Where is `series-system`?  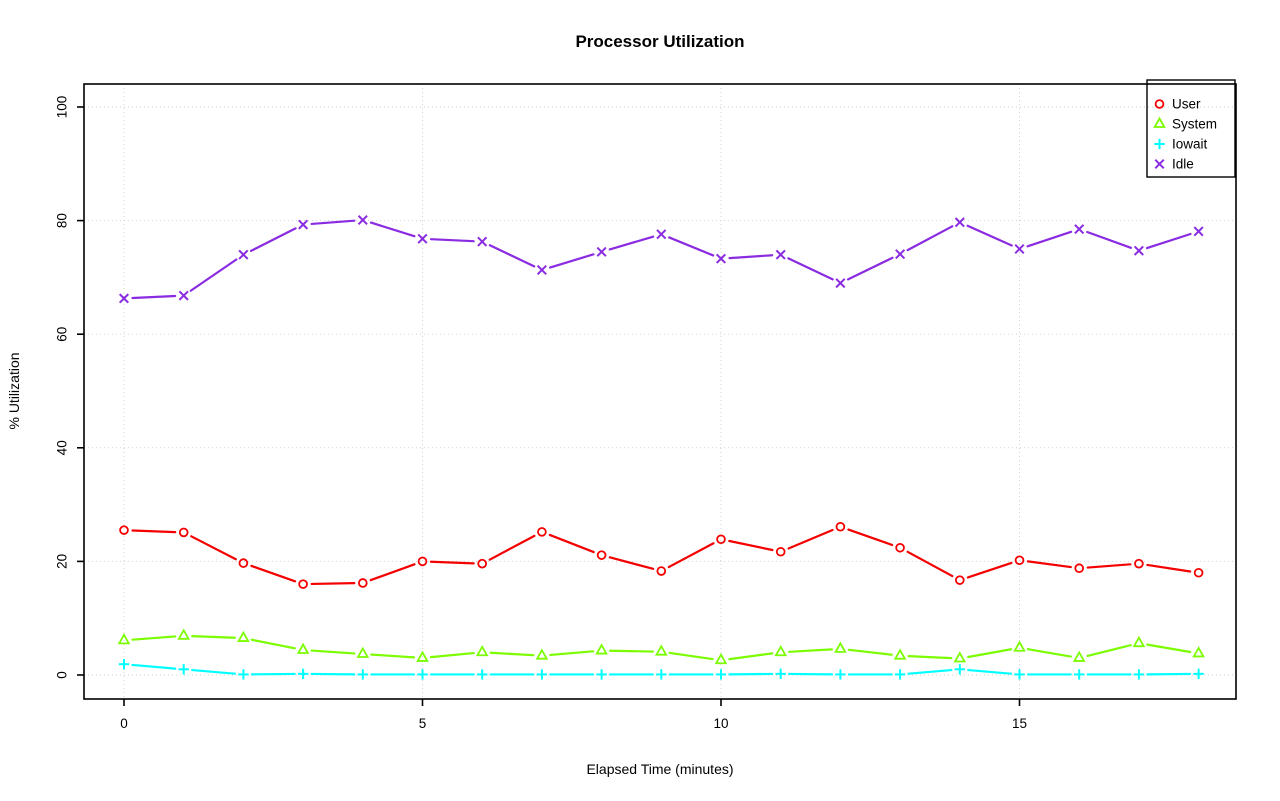
series-system is located at coordinates (661, 646).